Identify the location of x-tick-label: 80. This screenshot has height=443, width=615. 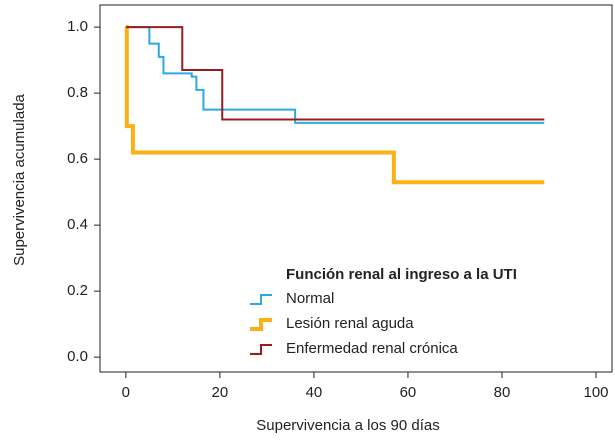
(502, 392).